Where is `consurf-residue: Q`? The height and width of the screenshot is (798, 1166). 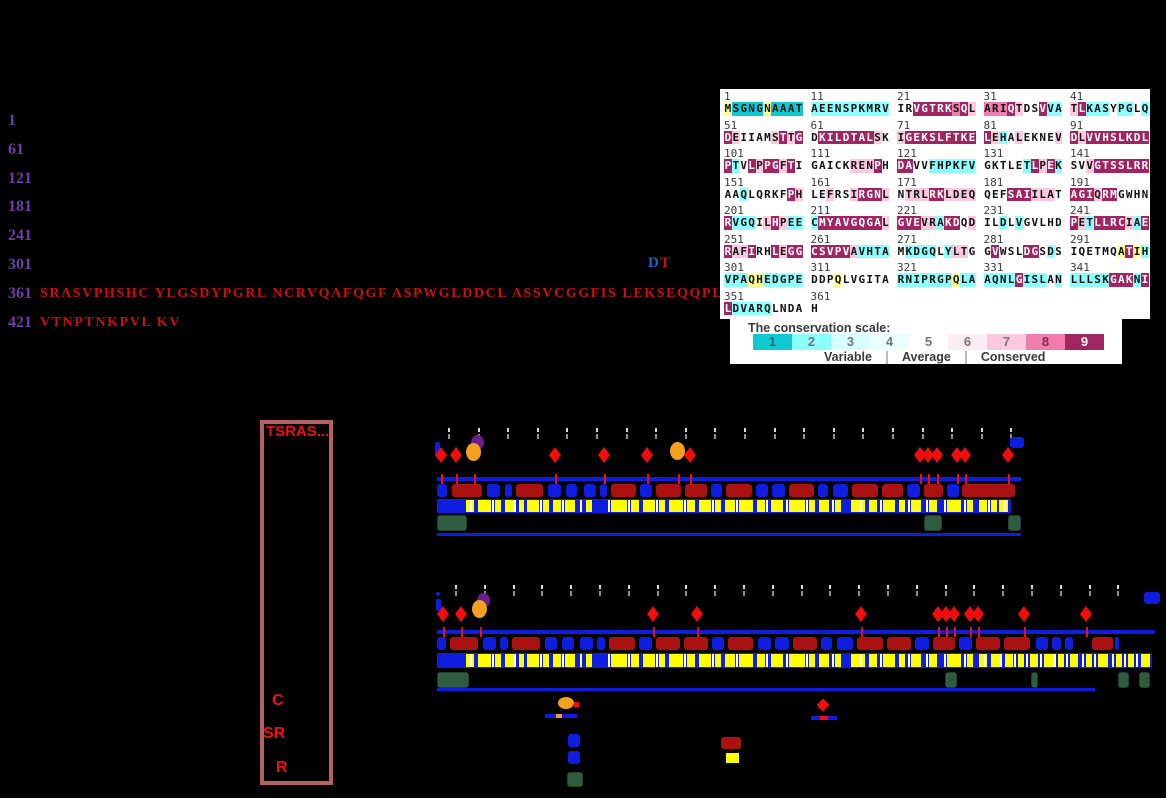
consurf-residue: Q is located at coordinates (972, 194).